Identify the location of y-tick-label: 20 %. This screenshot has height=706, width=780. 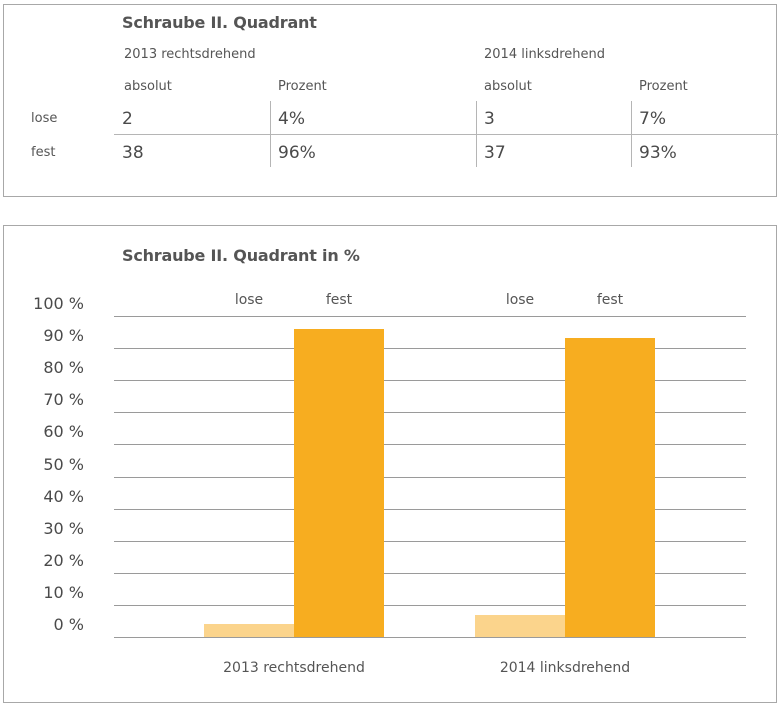
(63, 560).